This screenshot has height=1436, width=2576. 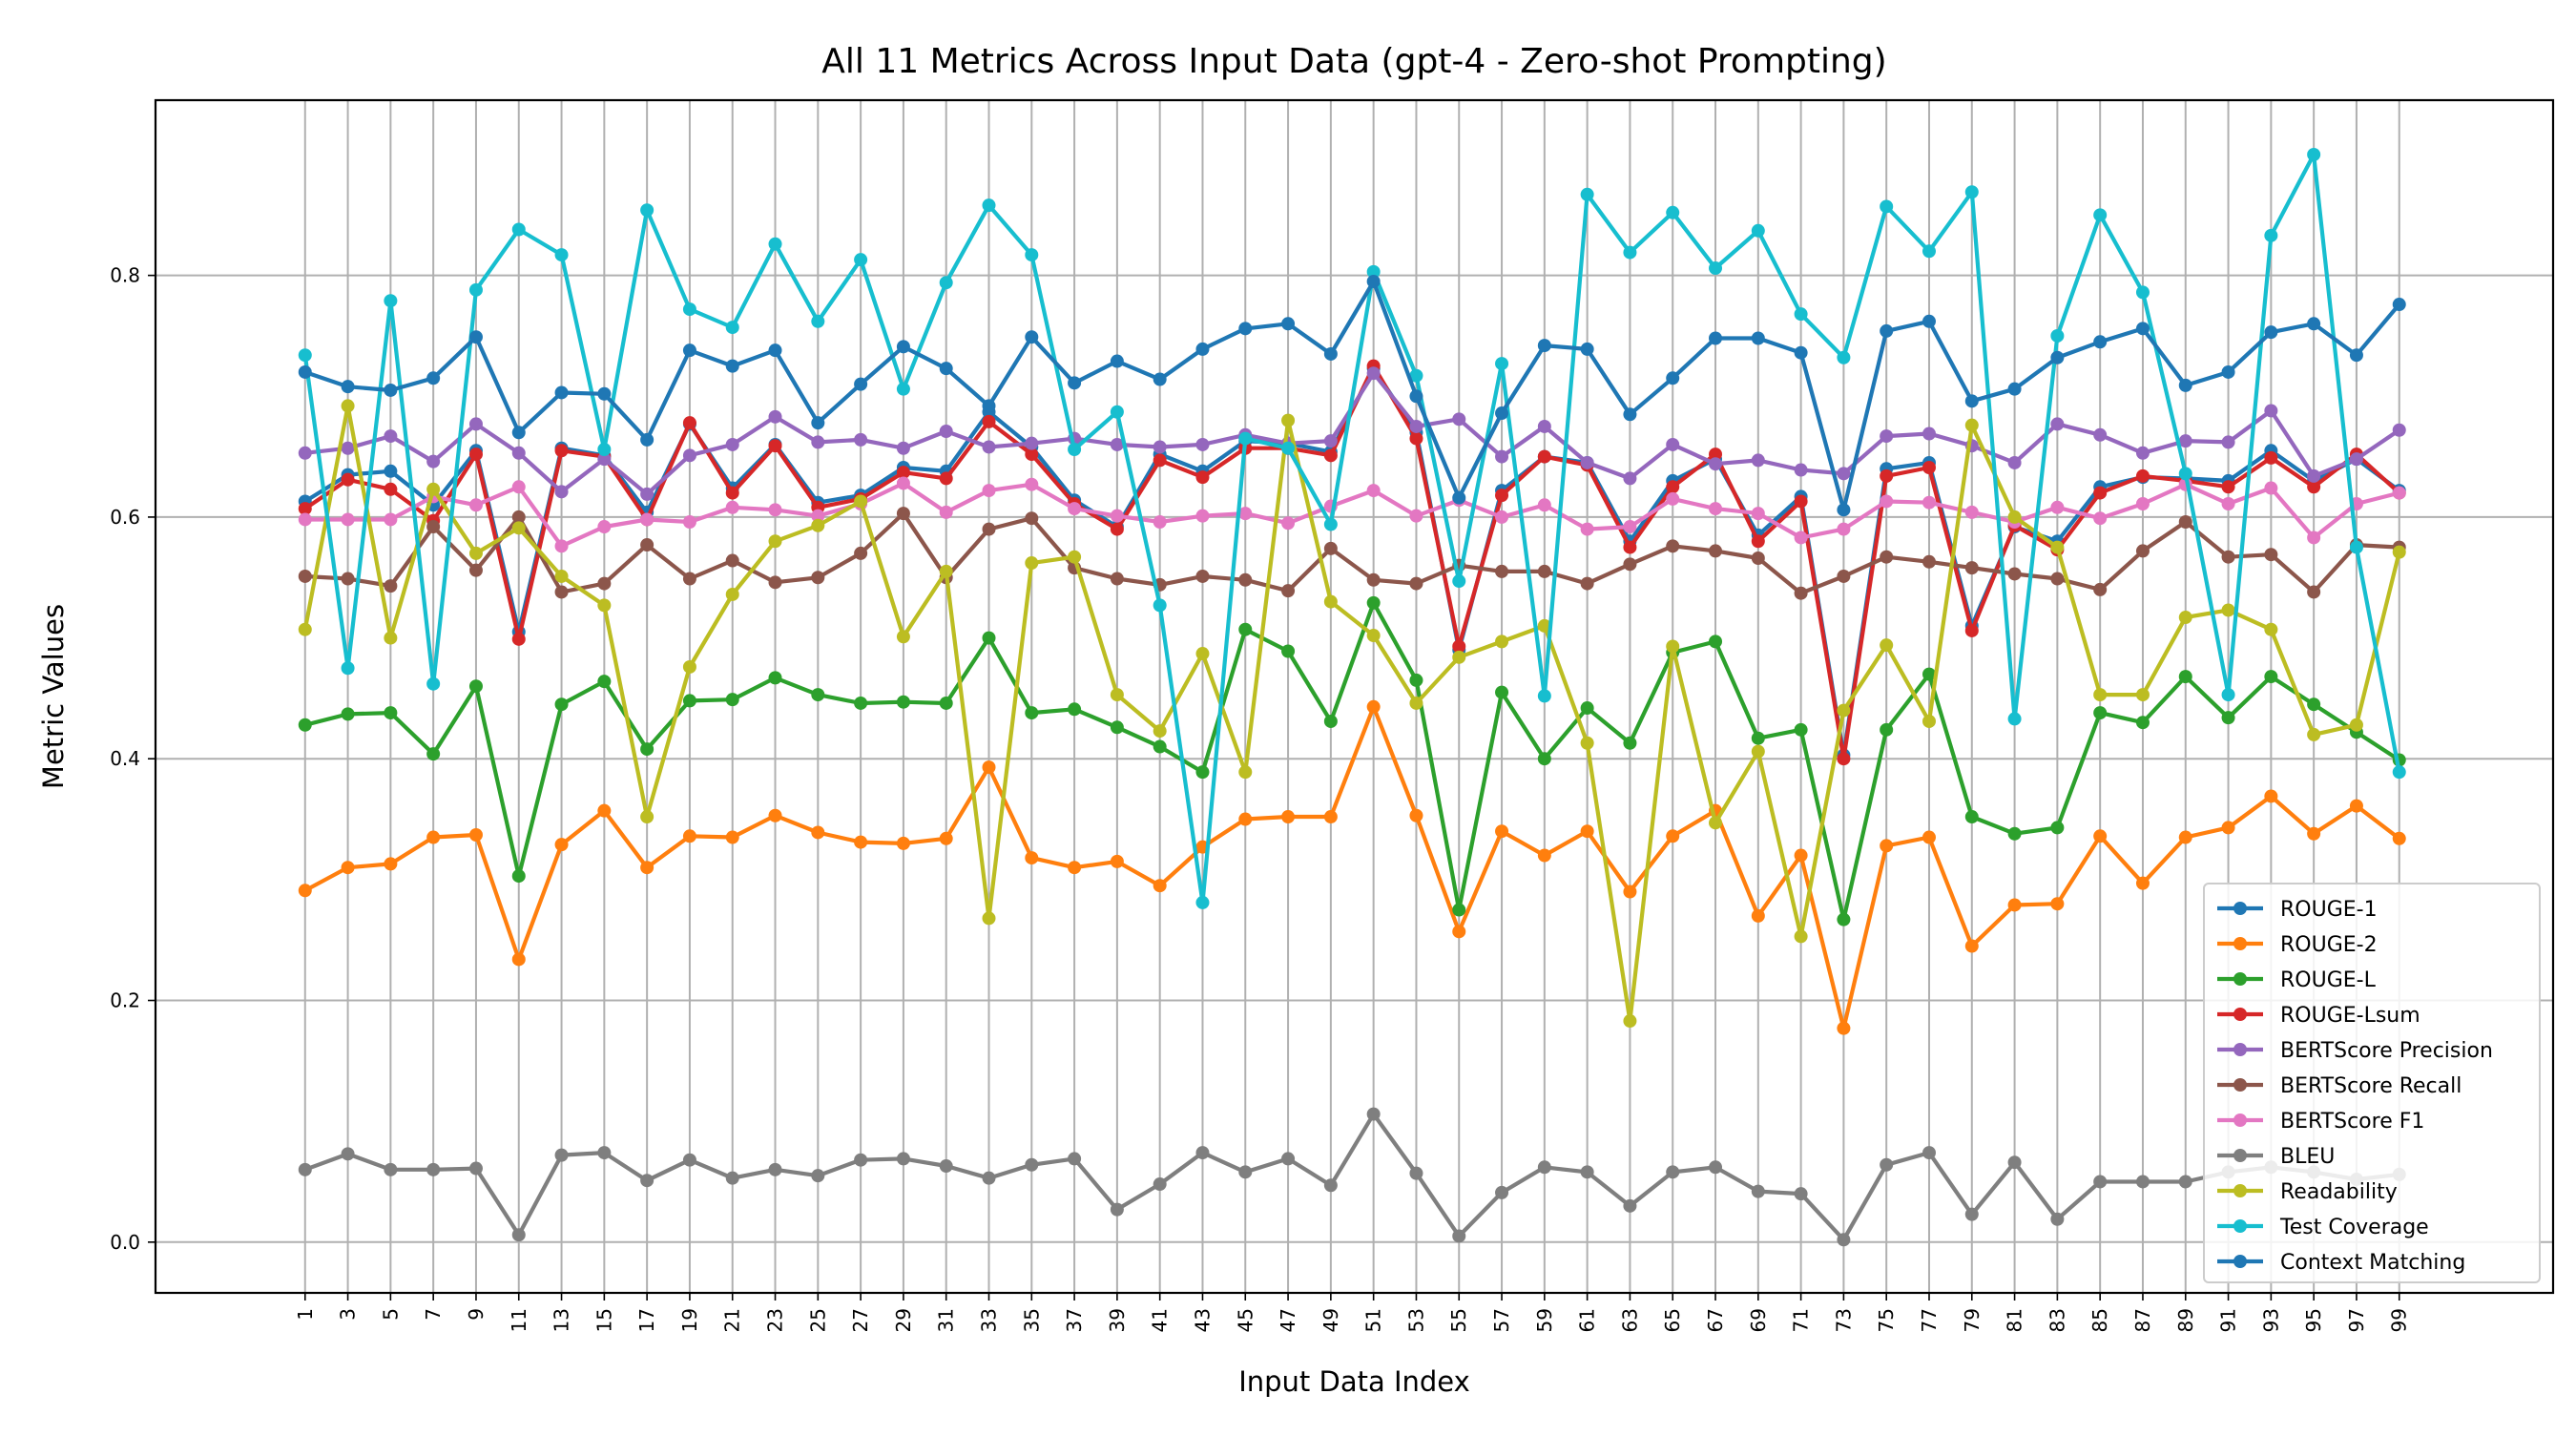 What do you see at coordinates (1117, 1320) in the screenshot?
I see `x-tick-label: 39` at bounding box center [1117, 1320].